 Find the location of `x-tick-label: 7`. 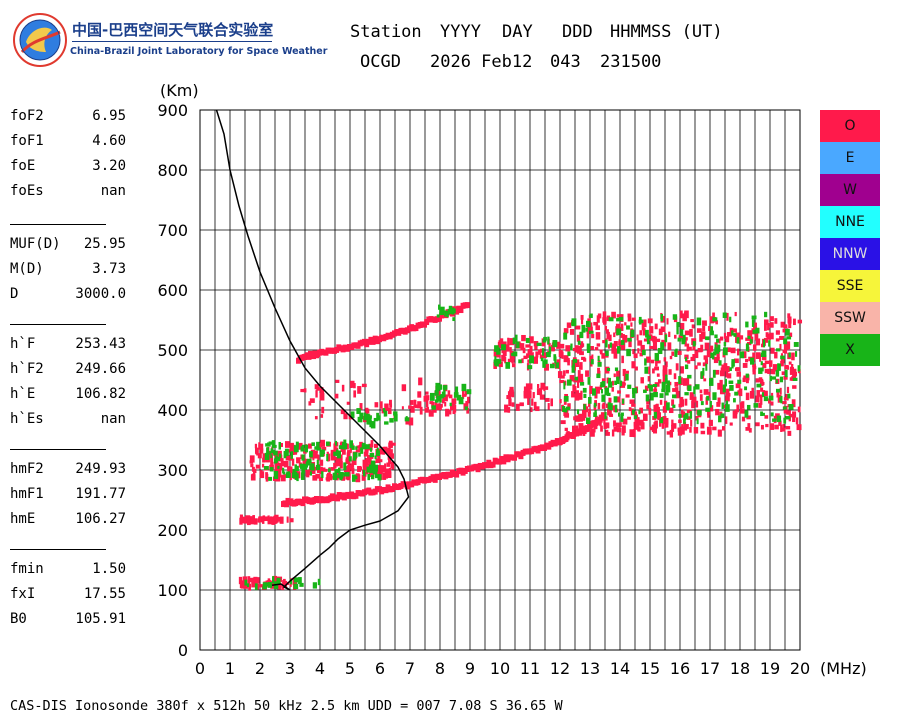

x-tick-label: 7 is located at coordinates (410, 668).